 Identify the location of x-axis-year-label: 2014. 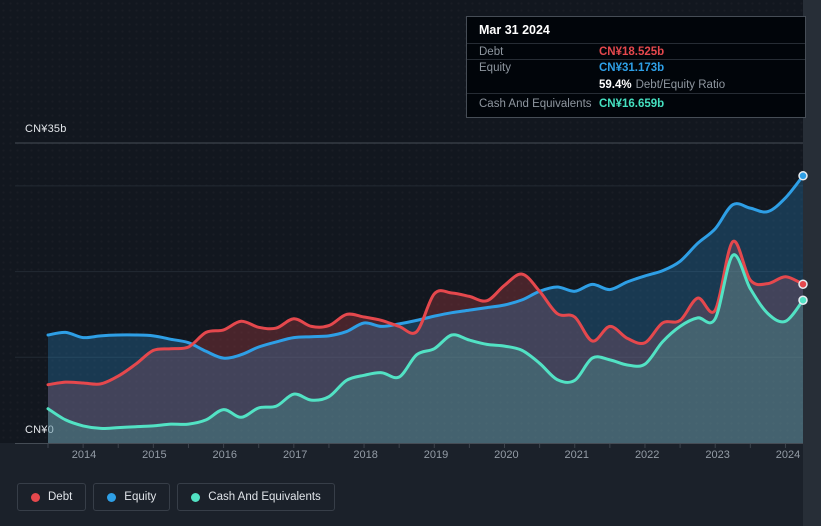
(84, 455).